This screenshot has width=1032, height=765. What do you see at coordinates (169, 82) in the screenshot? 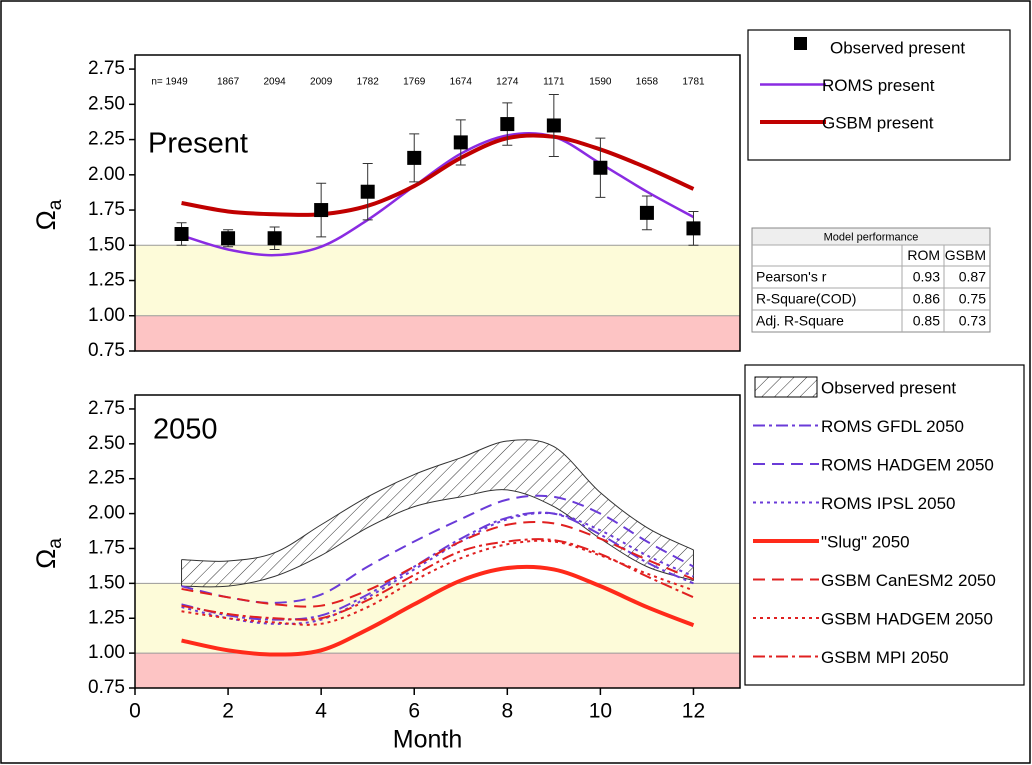
I see `sample-size-label: n= 1949` at bounding box center [169, 82].